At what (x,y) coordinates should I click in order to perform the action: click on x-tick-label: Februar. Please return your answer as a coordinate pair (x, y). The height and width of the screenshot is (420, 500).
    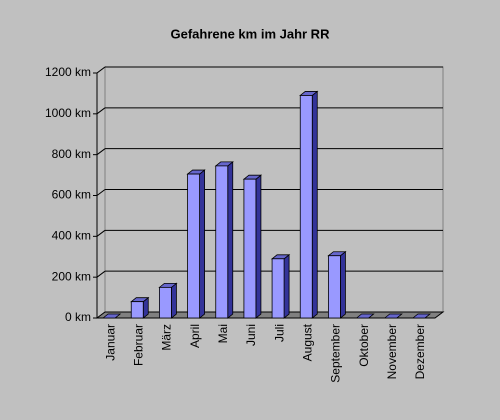
    Looking at the image, I should click on (138, 345).